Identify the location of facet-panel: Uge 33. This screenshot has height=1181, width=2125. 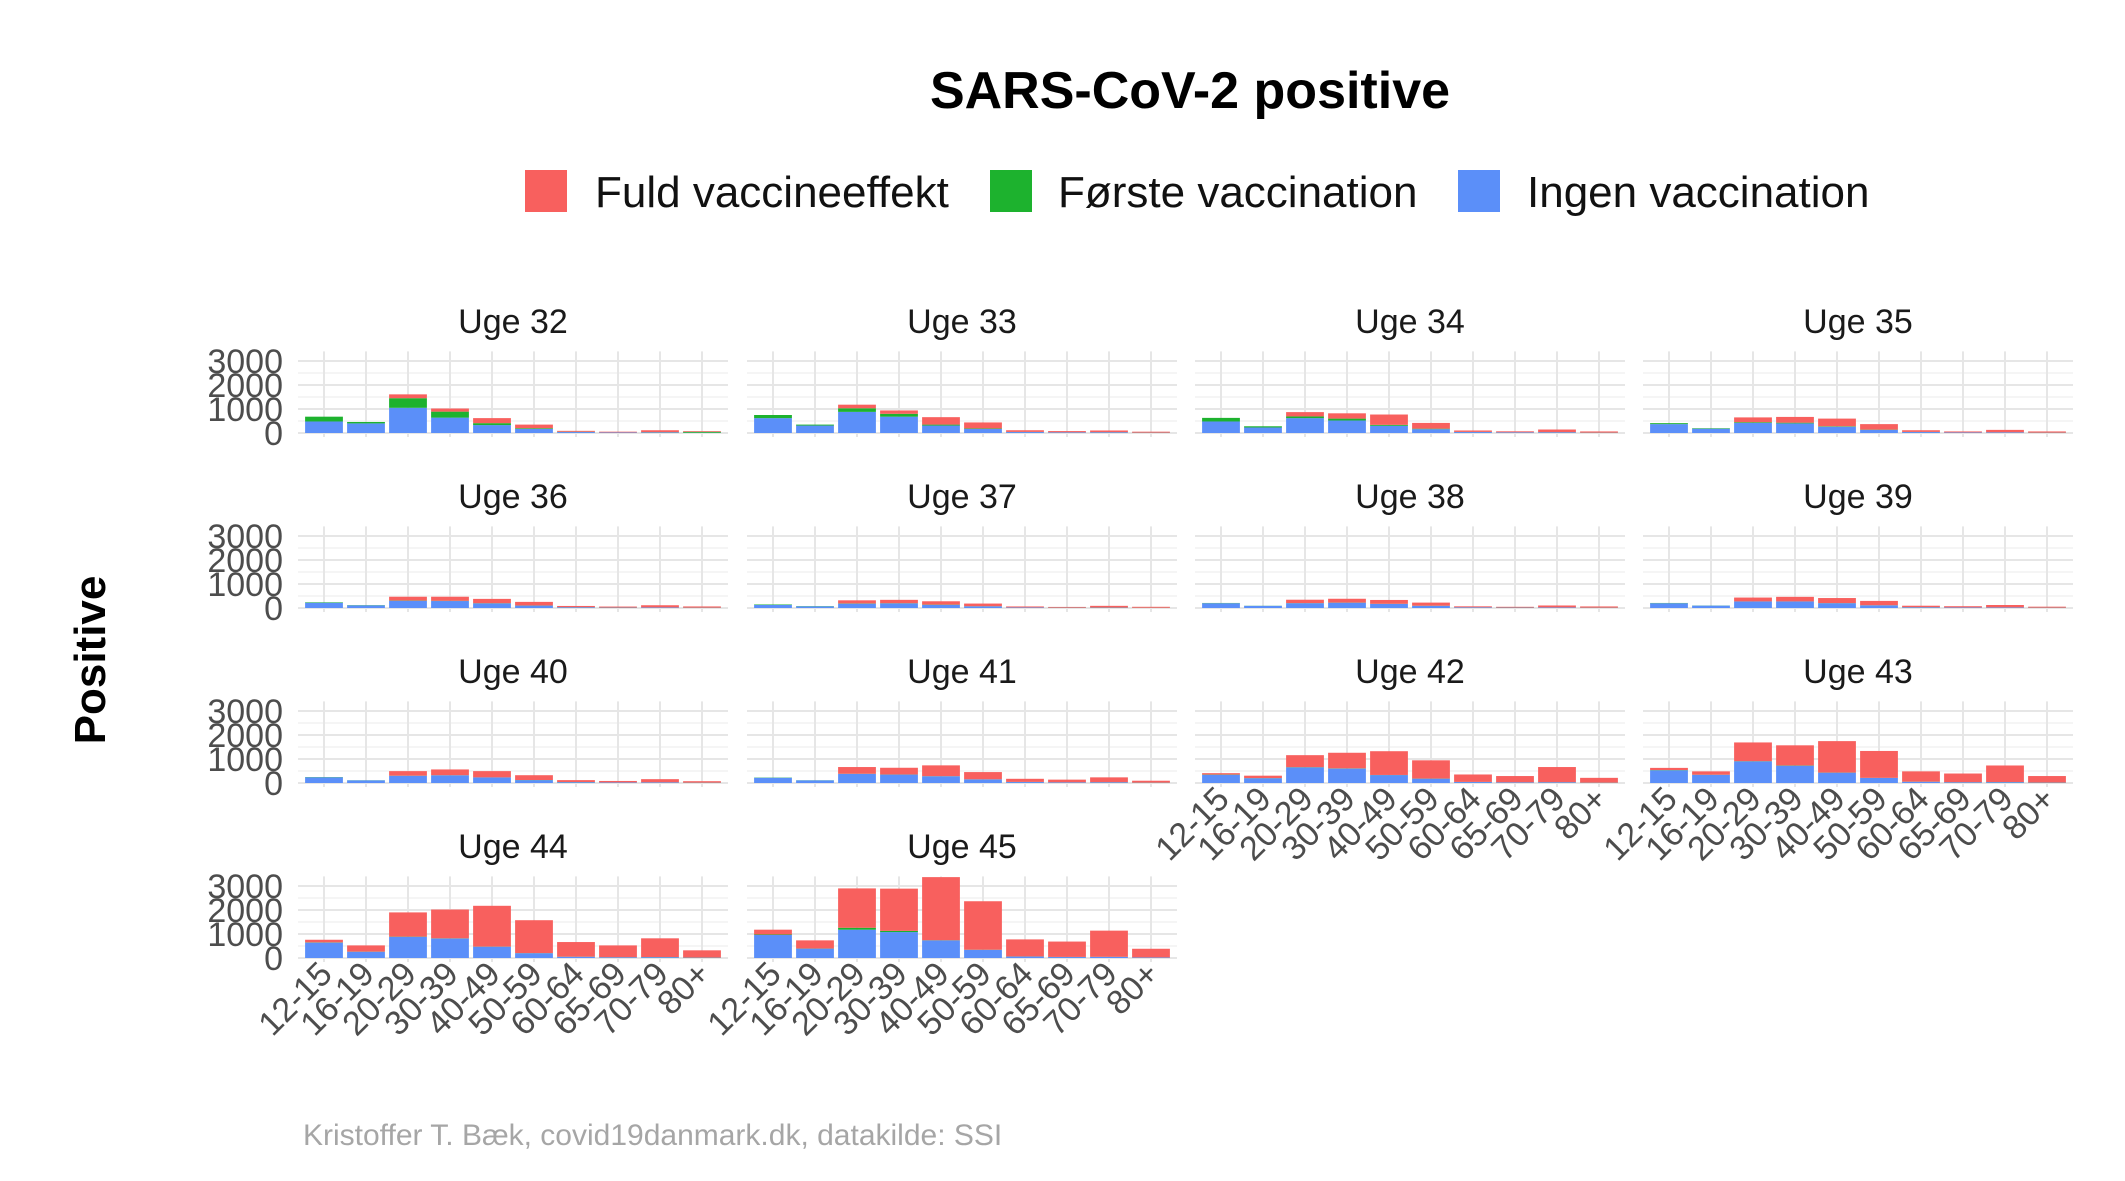
(962, 370).